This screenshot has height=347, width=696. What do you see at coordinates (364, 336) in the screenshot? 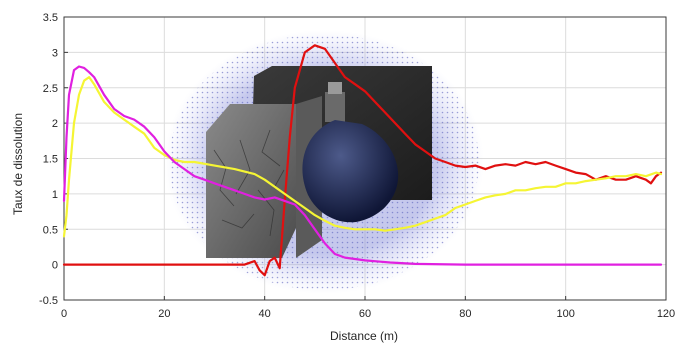
I see `x-axis-label: Distance (m)` at bounding box center [364, 336].